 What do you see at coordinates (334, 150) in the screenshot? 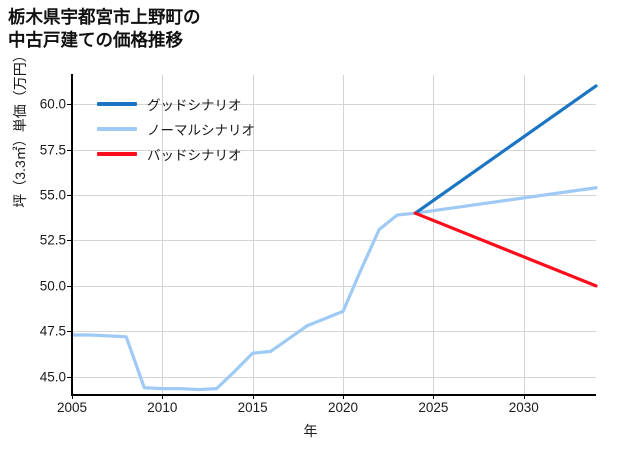
I see `gridline-y-57.5` at bounding box center [334, 150].